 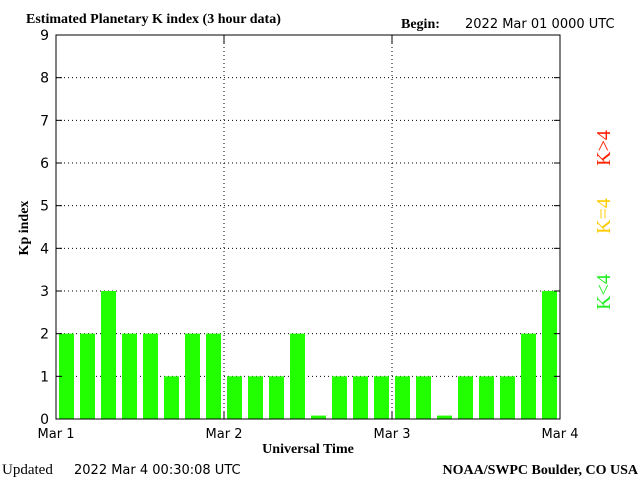 What do you see at coordinates (604, 216) in the screenshot?
I see `legend-k-equal-4: K=4` at bounding box center [604, 216].